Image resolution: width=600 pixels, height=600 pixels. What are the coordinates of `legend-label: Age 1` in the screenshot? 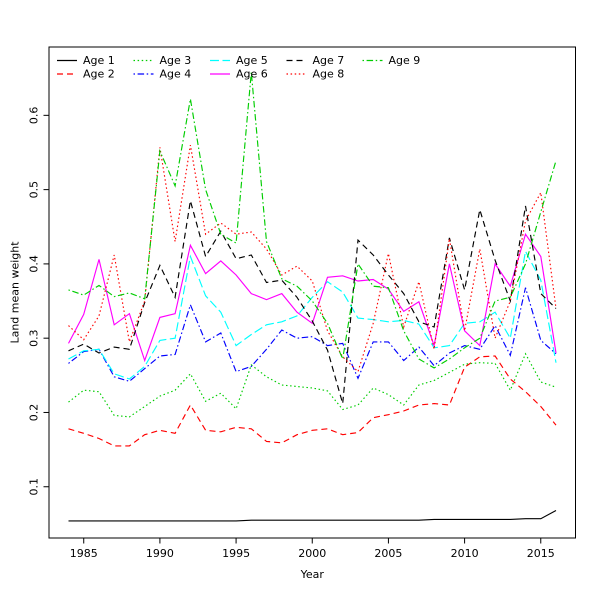 It's located at (99, 60).